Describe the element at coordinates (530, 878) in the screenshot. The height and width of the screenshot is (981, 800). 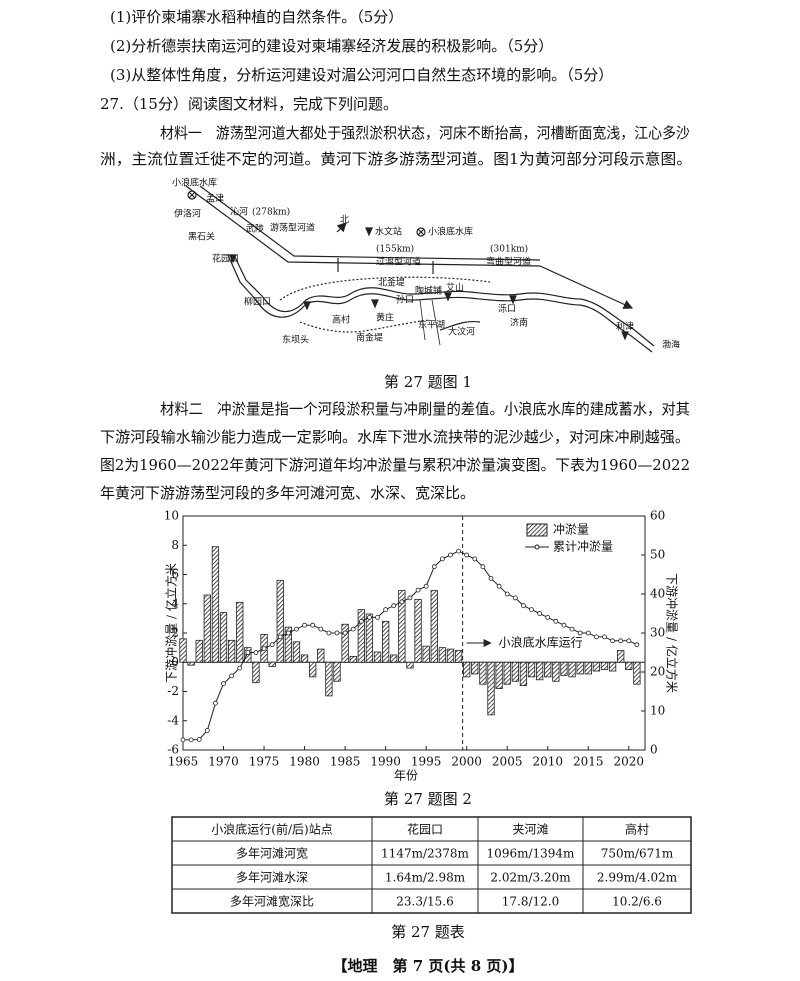
I see `table-cell: 2.02m/3.20m` at that location.